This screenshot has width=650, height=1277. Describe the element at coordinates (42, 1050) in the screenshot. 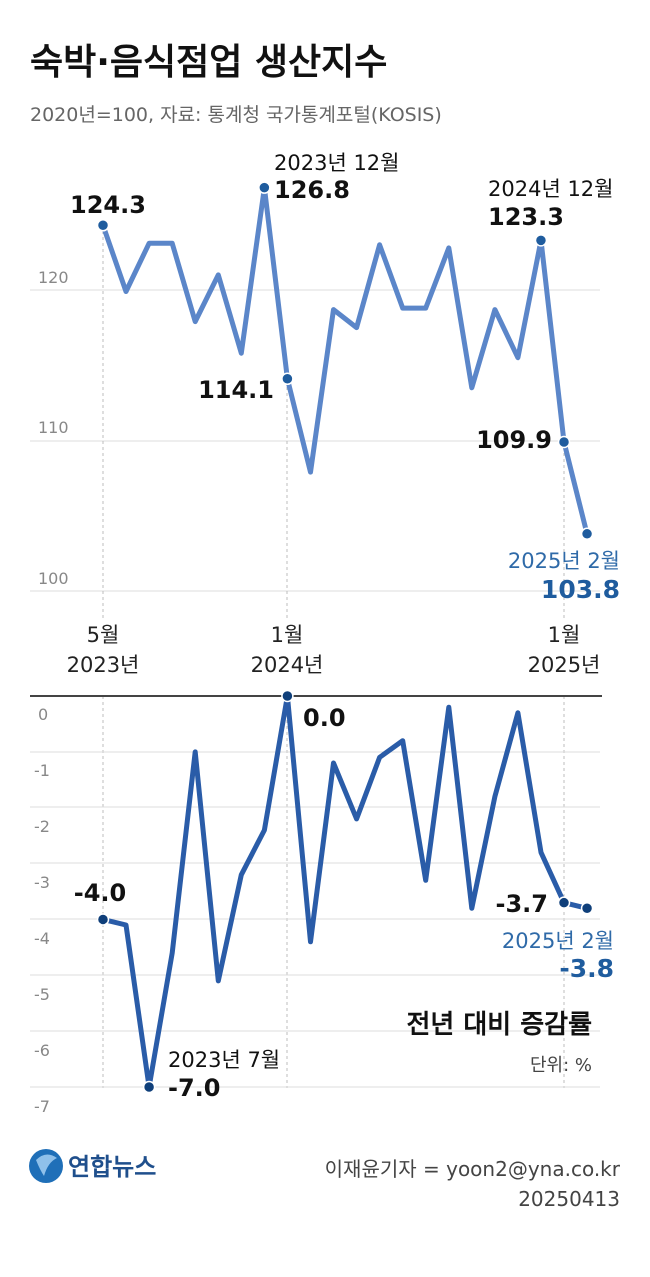

I see `bottom-ytick-6: -6` at that location.